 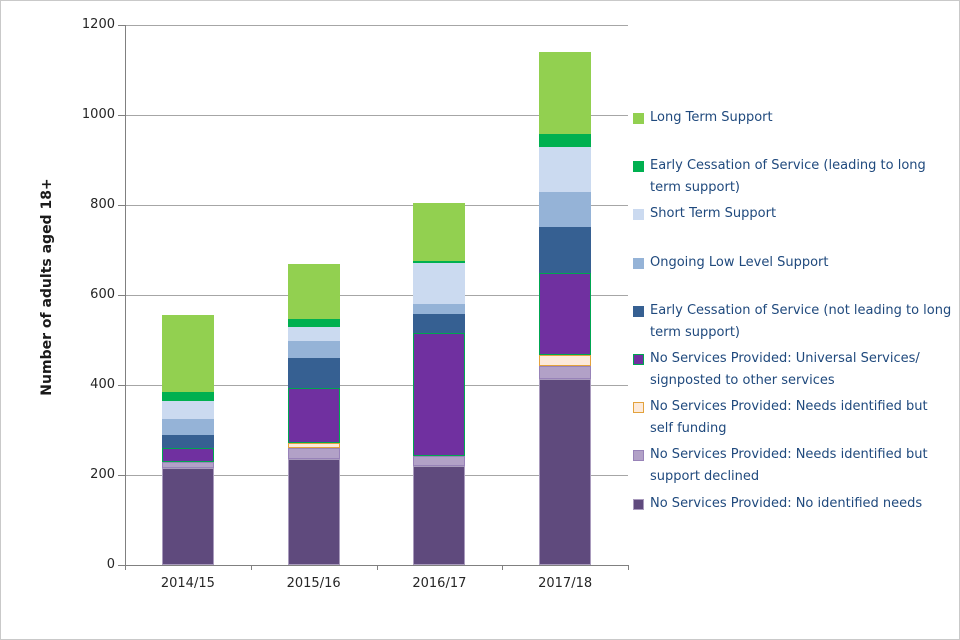 I want to click on legend-label: Short Term Support, so click(x=713, y=214).